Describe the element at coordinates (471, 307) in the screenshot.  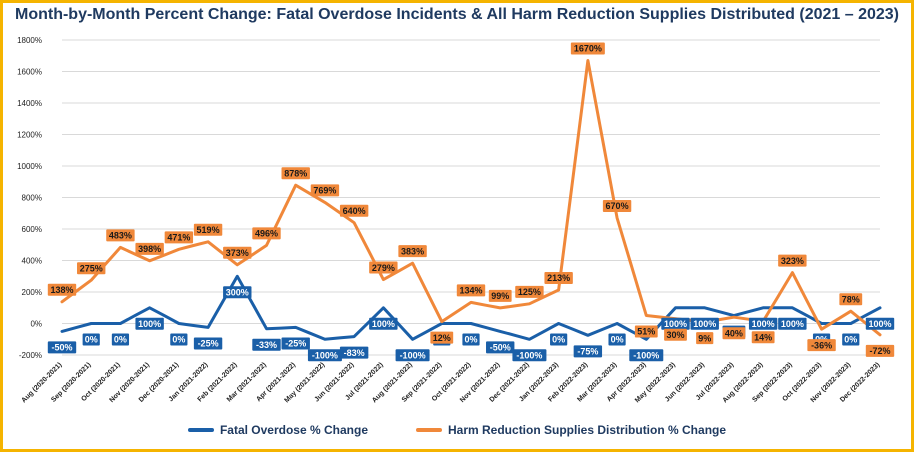
I see `series-line-fatal` at that location.